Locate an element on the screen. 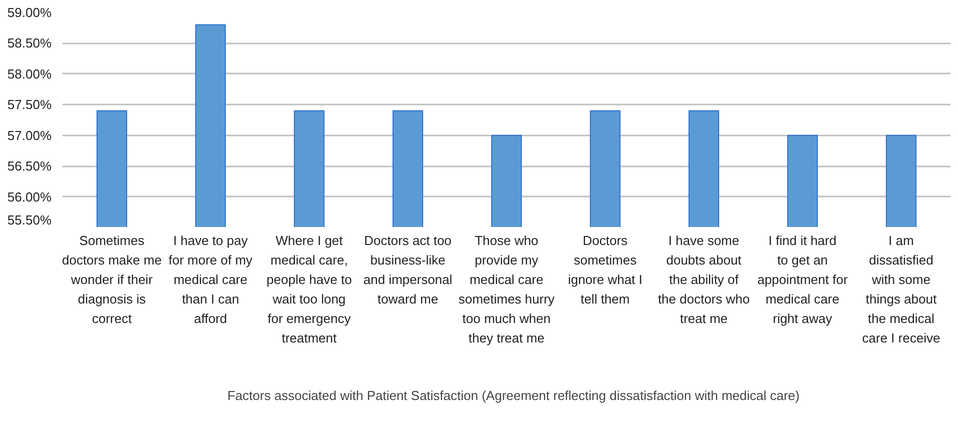 This screenshot has height=422, width=958. x-tick-label: I find it hard to get an appointment for medical care right away is located at coordinates (802, 279).